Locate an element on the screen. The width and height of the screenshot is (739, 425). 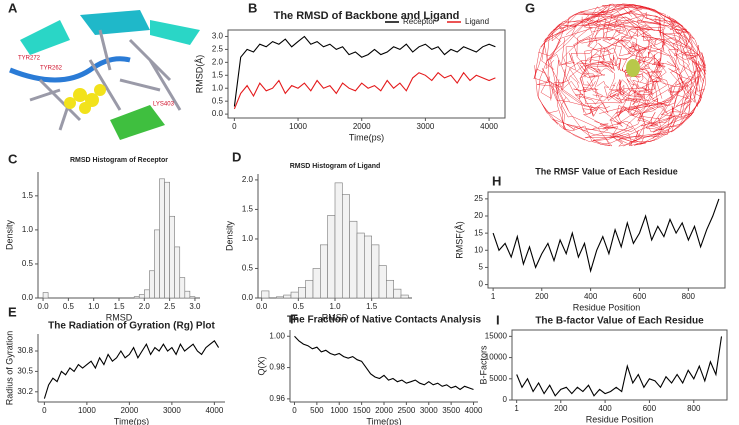
y-tick-label: 15000 is located at coordinates (496, 335).